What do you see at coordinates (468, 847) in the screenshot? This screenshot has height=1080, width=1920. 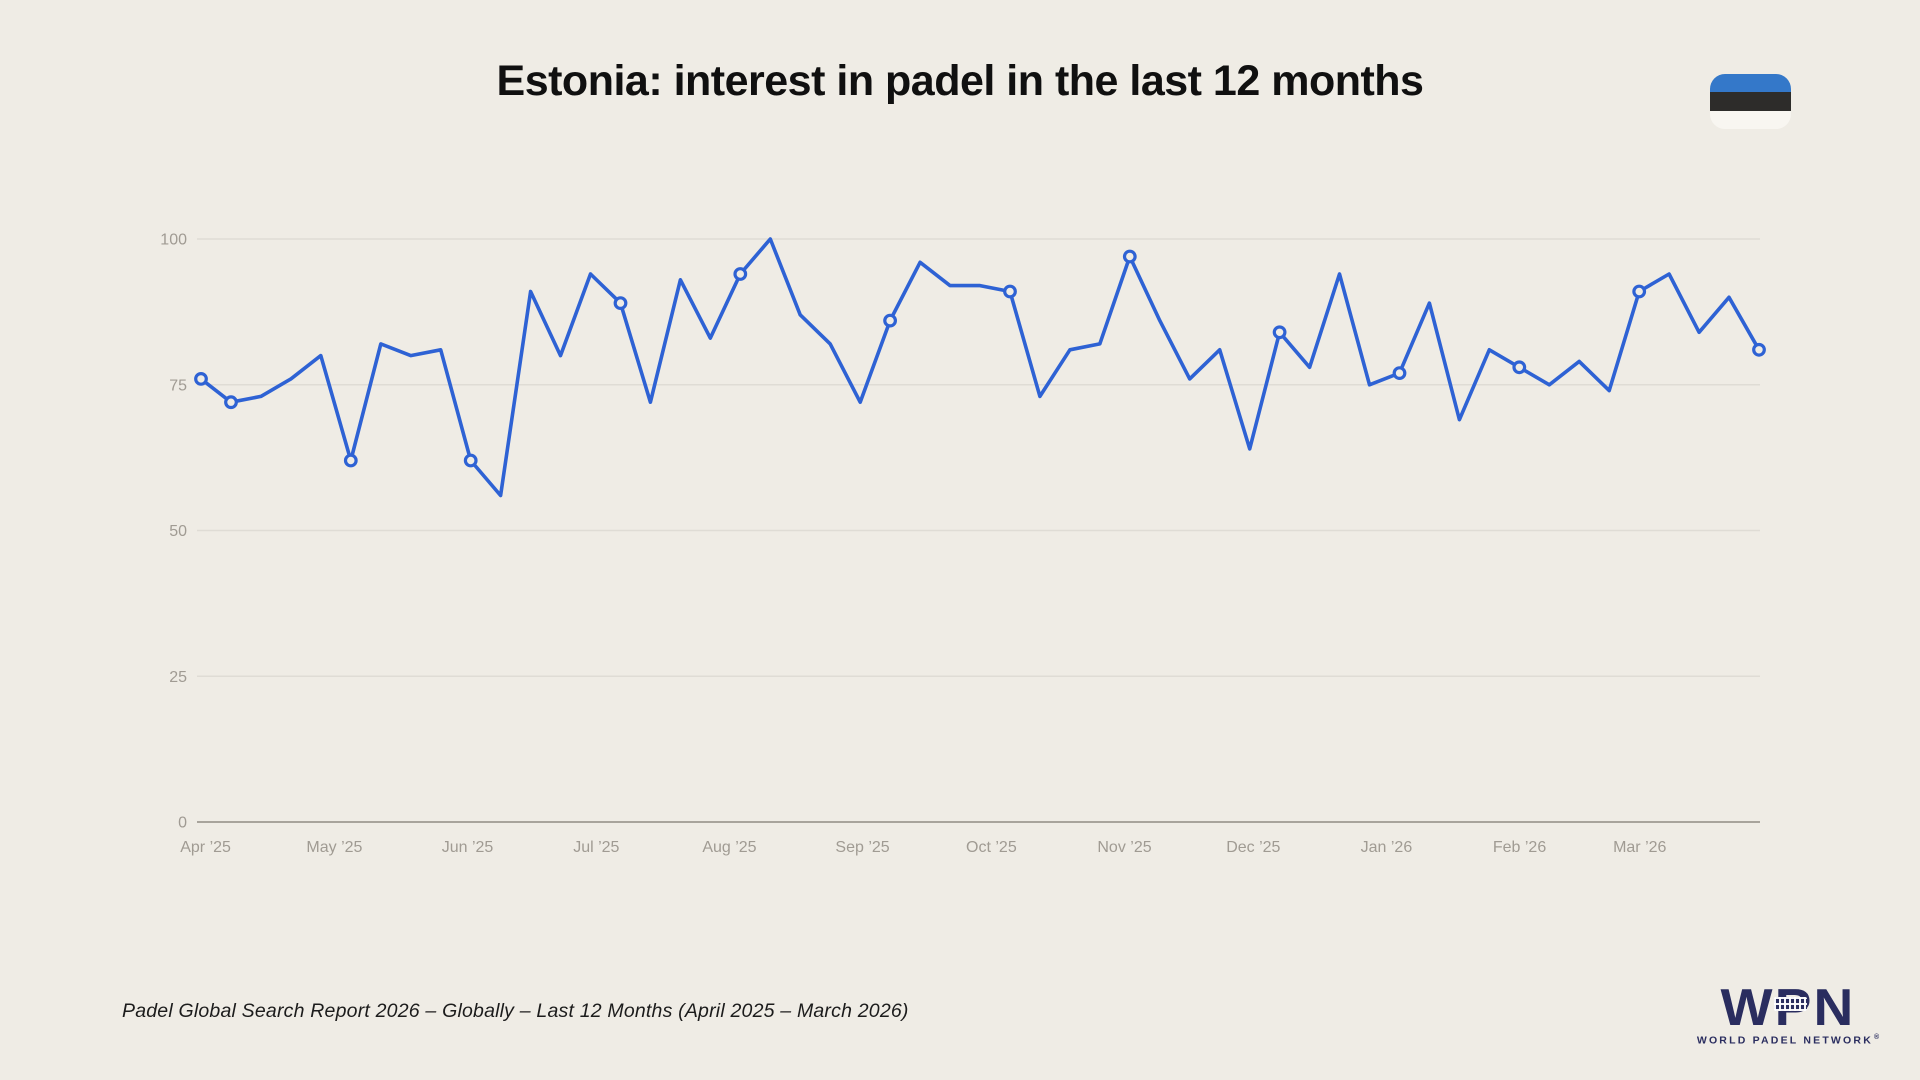 I see `x-tick-label: Jun ’25` at bounding box center [468, 847].